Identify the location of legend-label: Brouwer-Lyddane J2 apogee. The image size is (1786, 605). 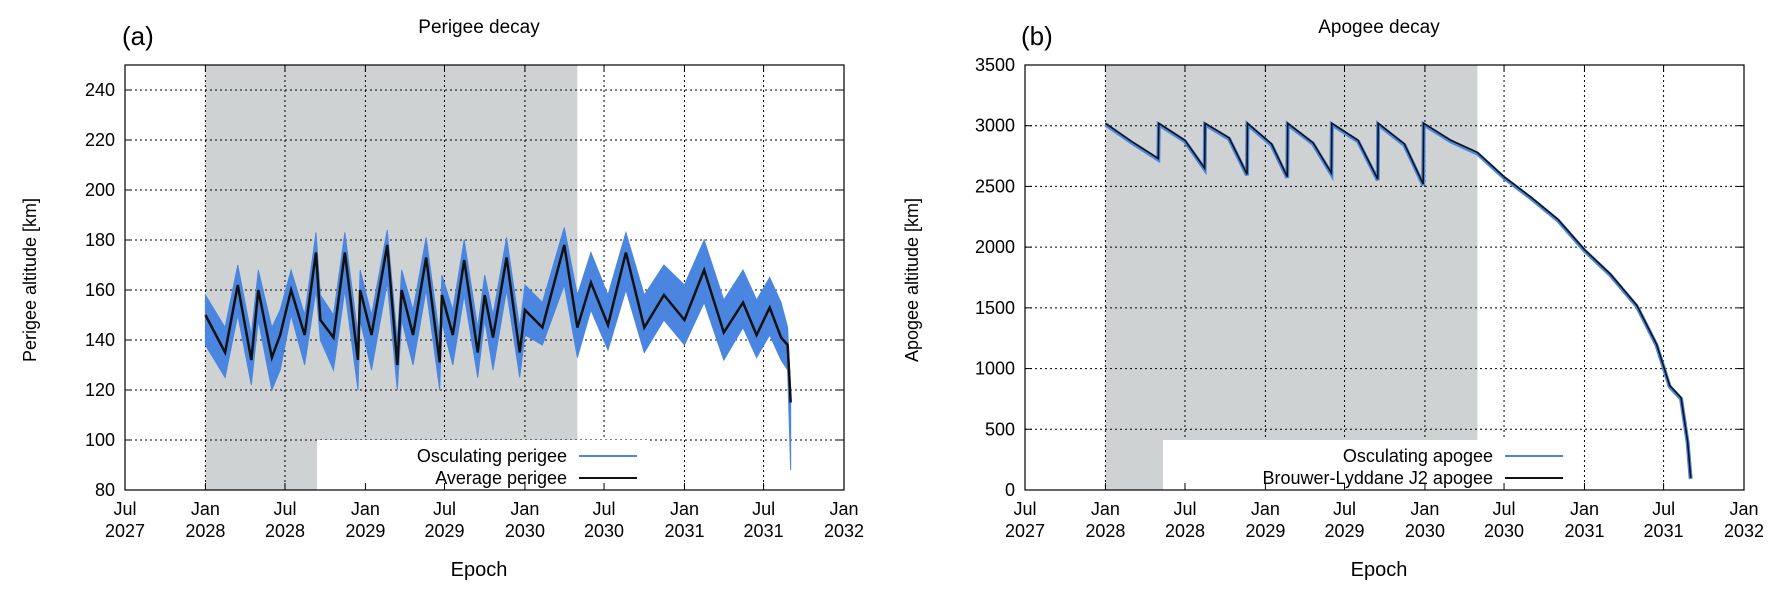
(1378, 478).